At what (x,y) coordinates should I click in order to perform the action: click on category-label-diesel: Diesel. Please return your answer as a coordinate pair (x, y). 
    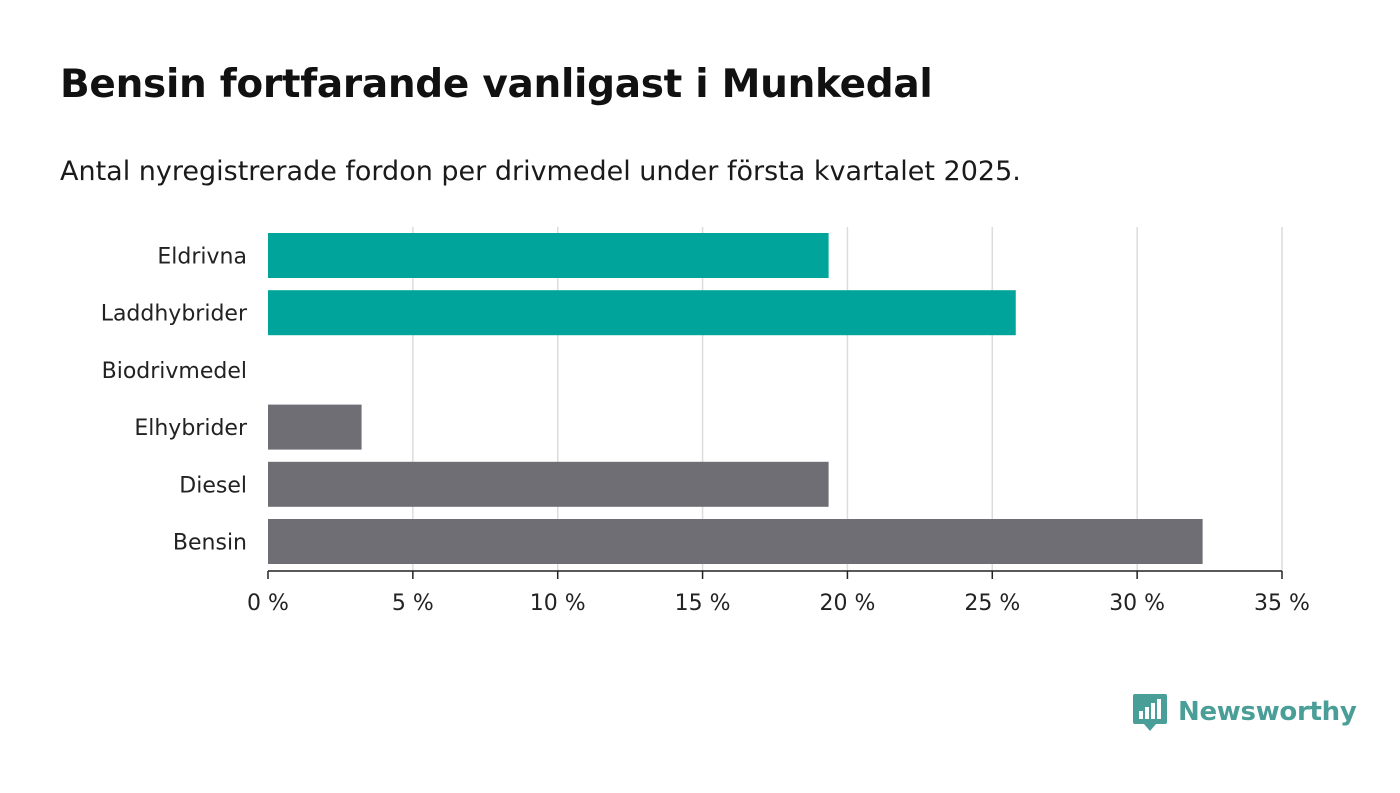
    Looking at the image, I should click on (213, 485).